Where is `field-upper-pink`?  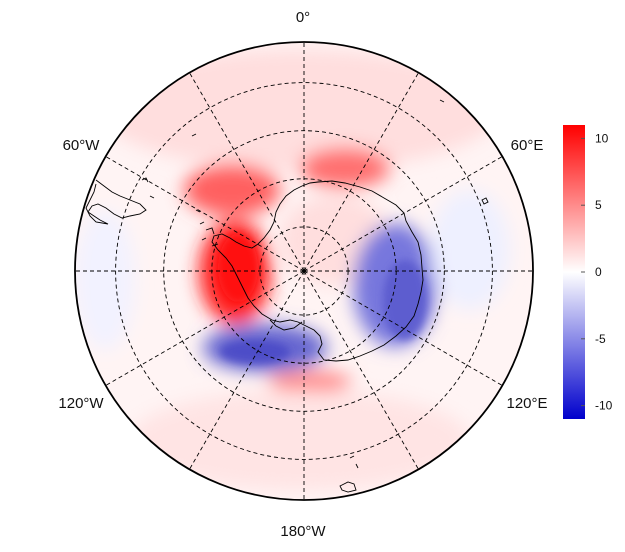
field-upper-pink is located at coordinates (300, 110).